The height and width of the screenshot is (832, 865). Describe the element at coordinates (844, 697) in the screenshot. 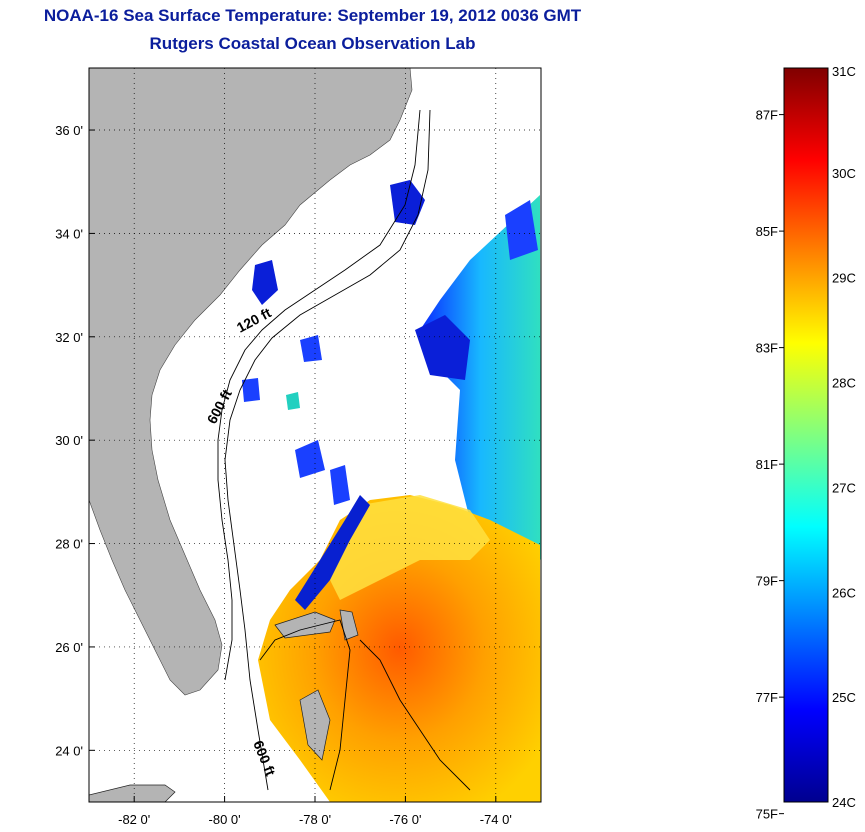

I see `colorbar-celsius-label: 25C` at that location.